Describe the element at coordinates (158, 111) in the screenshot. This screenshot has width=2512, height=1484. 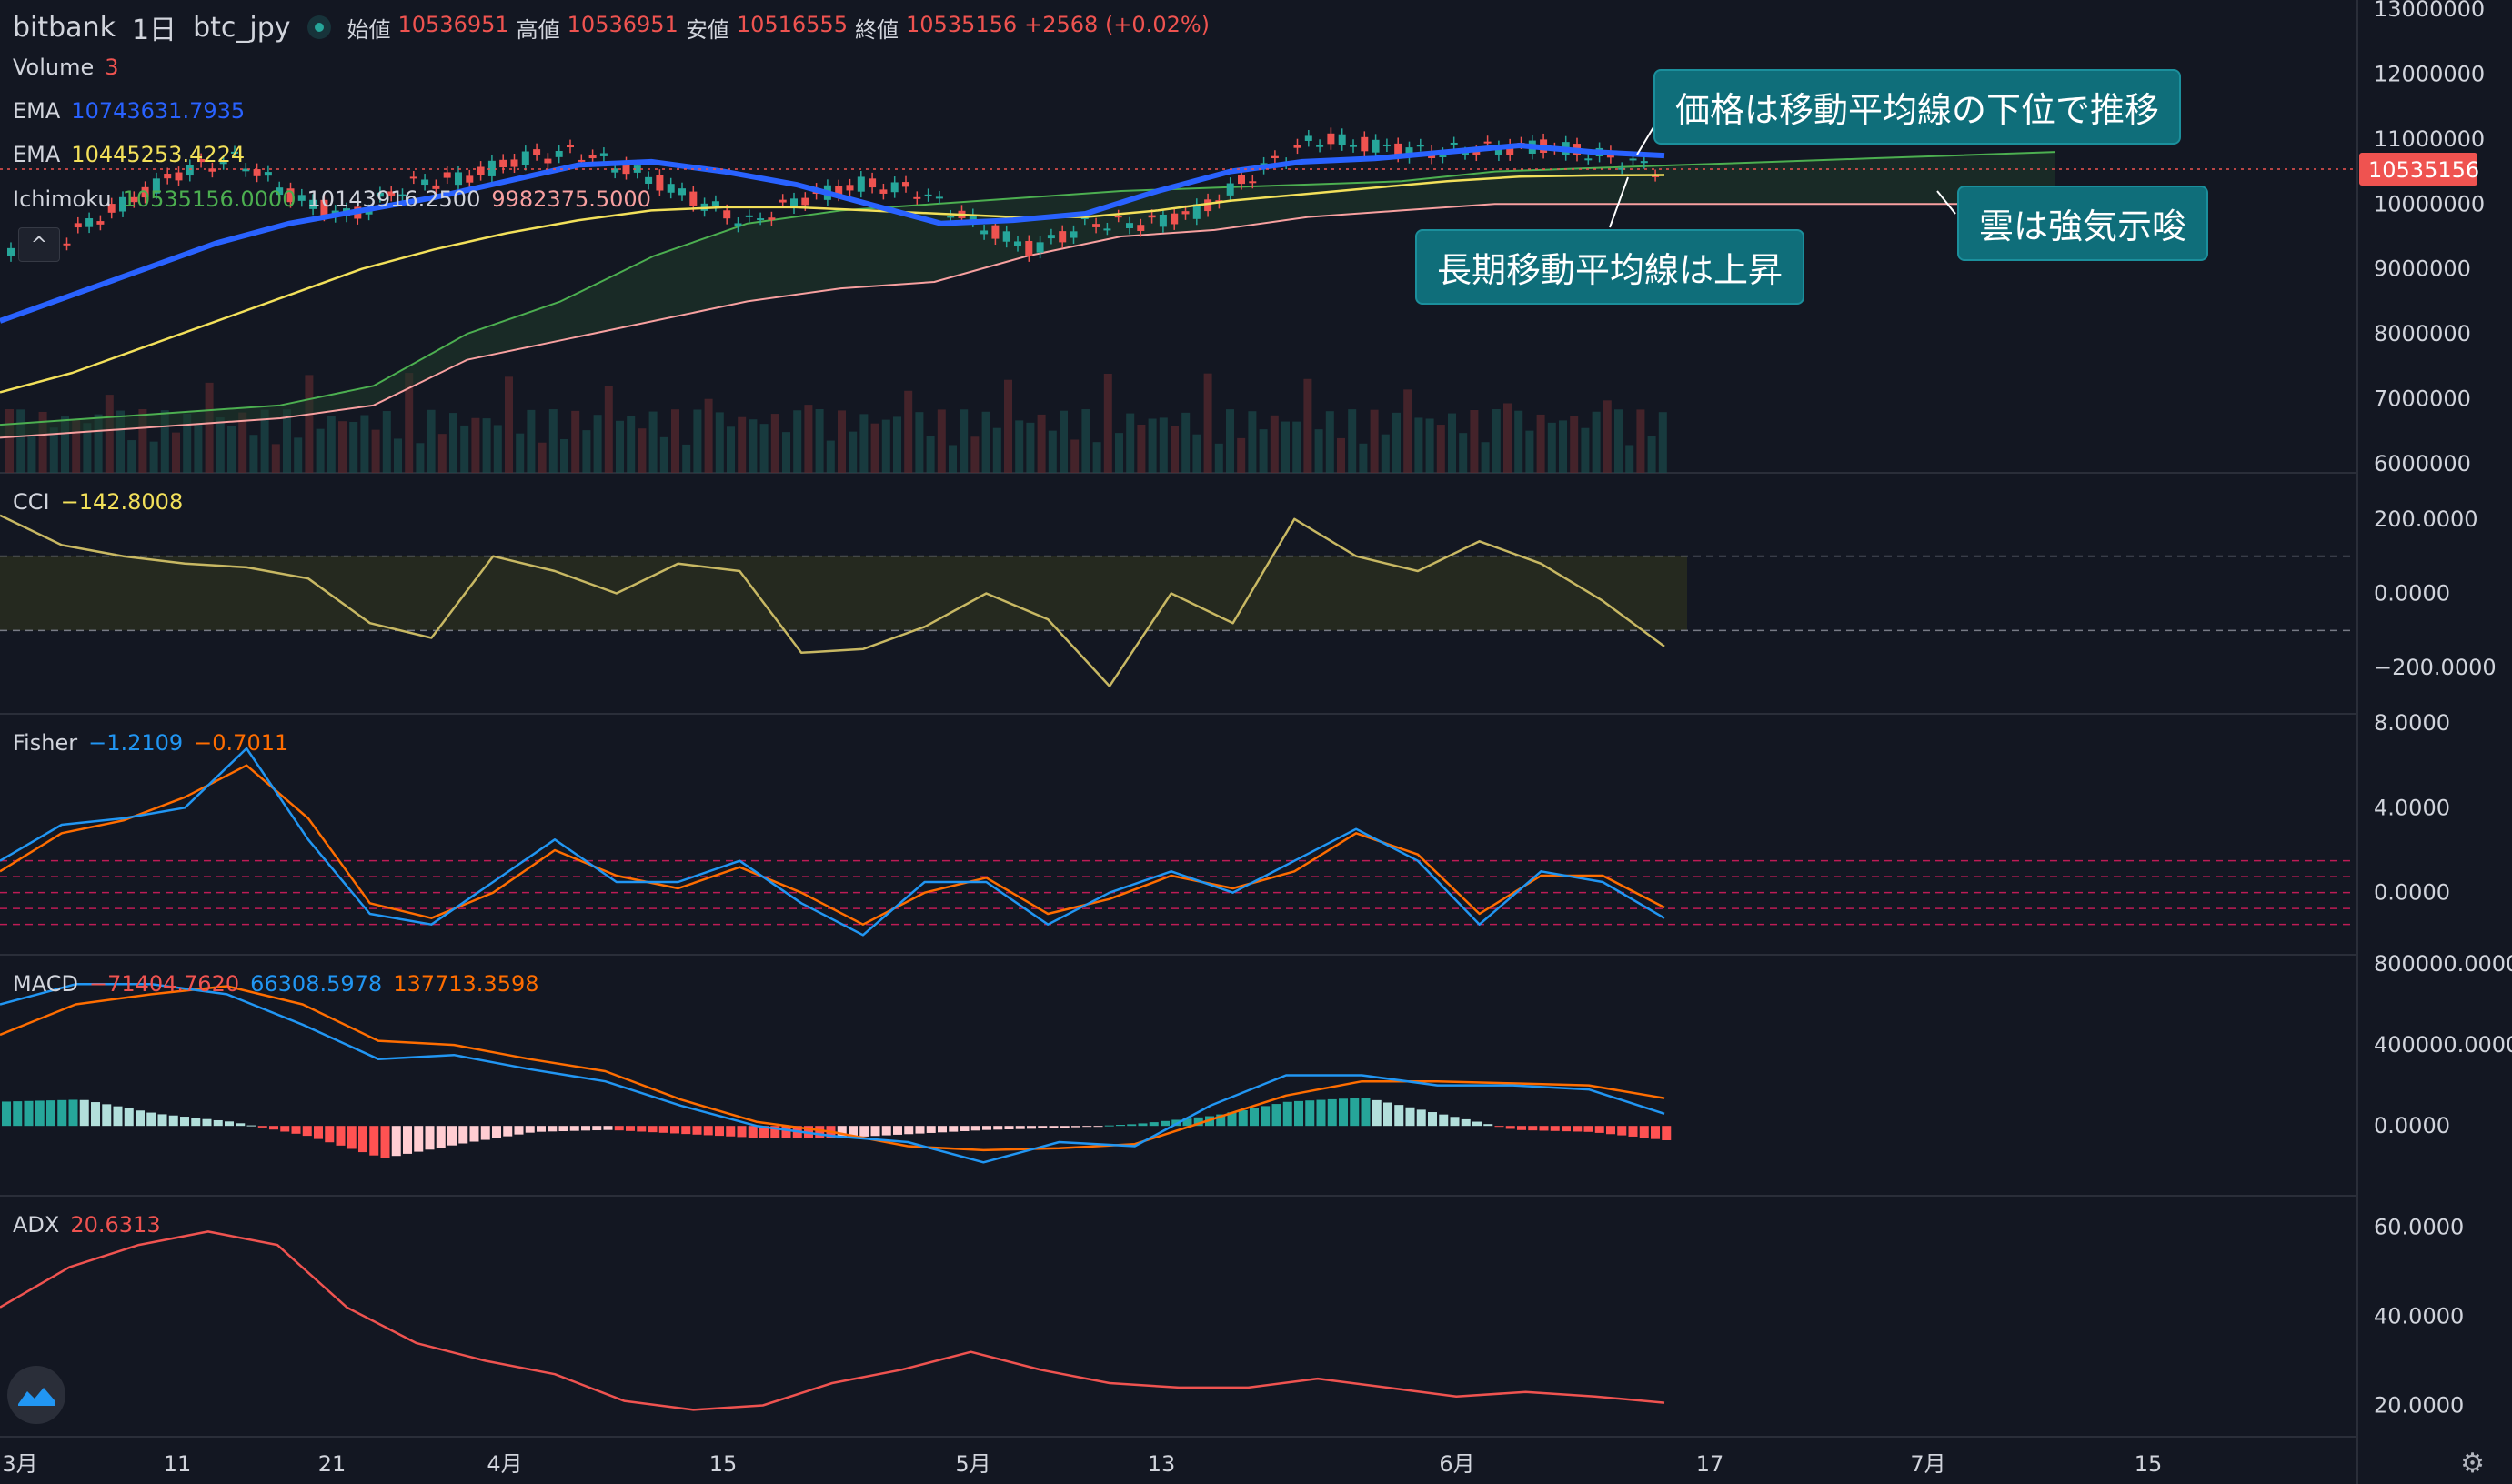
I see `ema-fast-value: 10743631.7935` at that location.